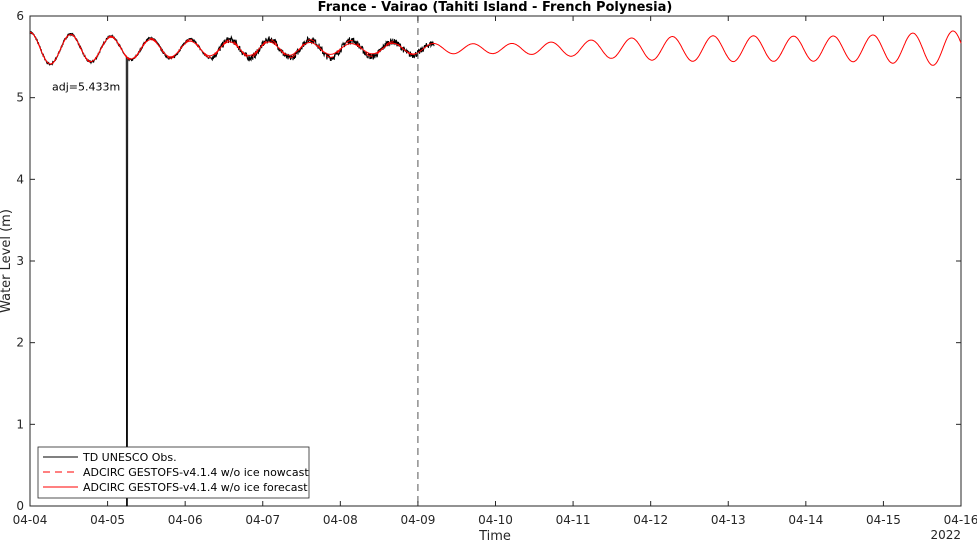  What do you see at coordinates (573, 520) in the screenshot?
I see `x-tick-label: 04-11` at bounding box center [573, 520].